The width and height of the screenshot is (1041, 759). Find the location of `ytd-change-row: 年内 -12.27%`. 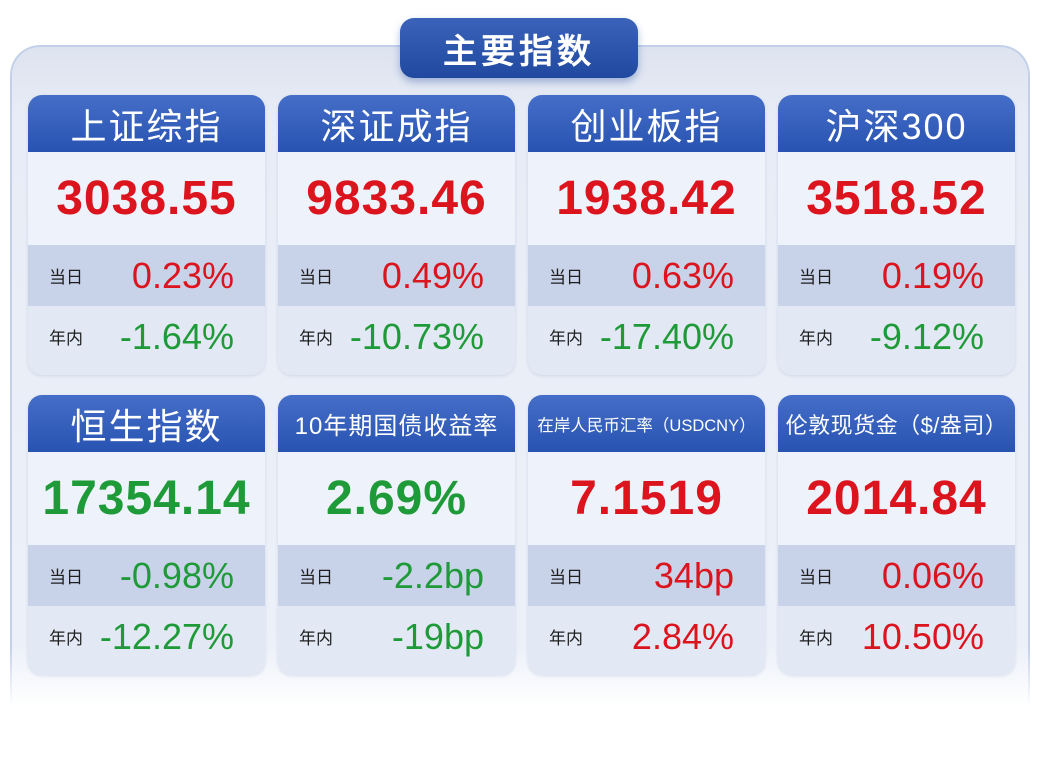

ytd-change-row: 年内 -12.27% is located at coordinates (146, 636).